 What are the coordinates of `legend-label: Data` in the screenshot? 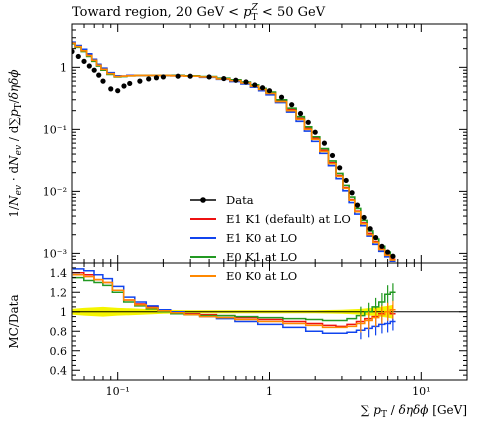 It's located at (240, 200).